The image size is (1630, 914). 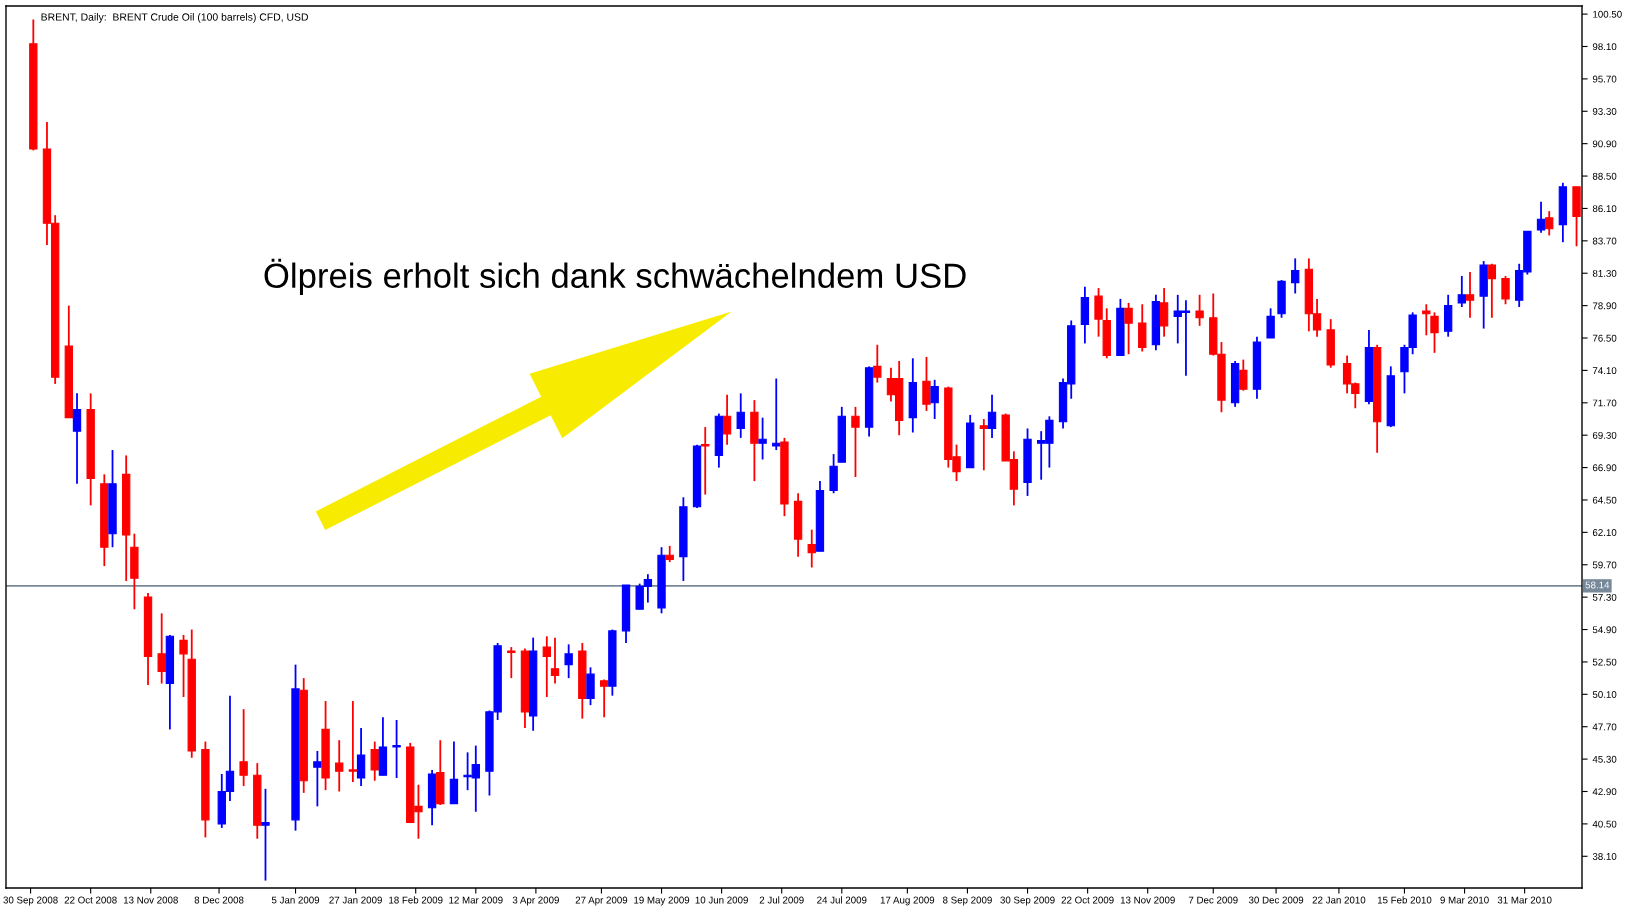 What do you see at coordinates (1597, 585) in the screenshot?
I see `ref-line-label: 58.14` at bounding box center [1597, 585].